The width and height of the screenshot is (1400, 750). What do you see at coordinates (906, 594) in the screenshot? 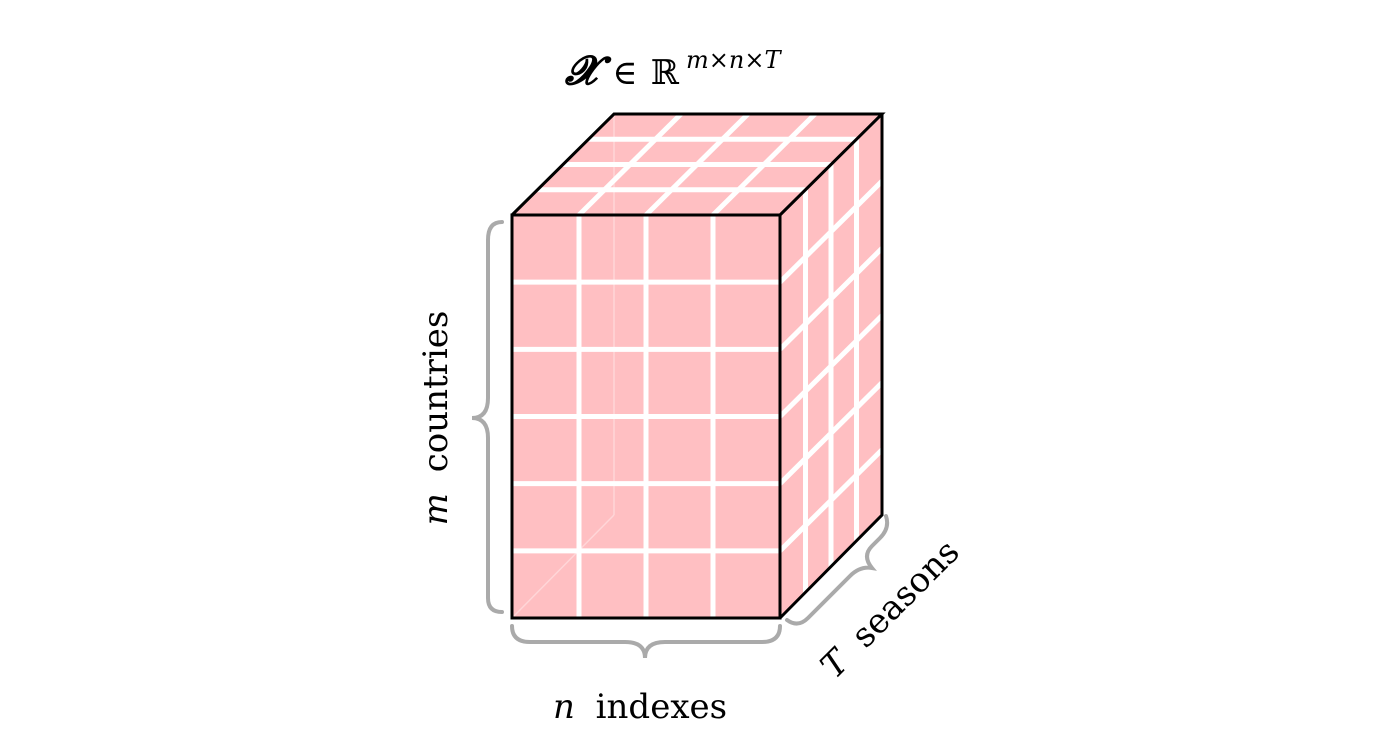
I see `depth-text: seasons` at bounding box center [906, 594].